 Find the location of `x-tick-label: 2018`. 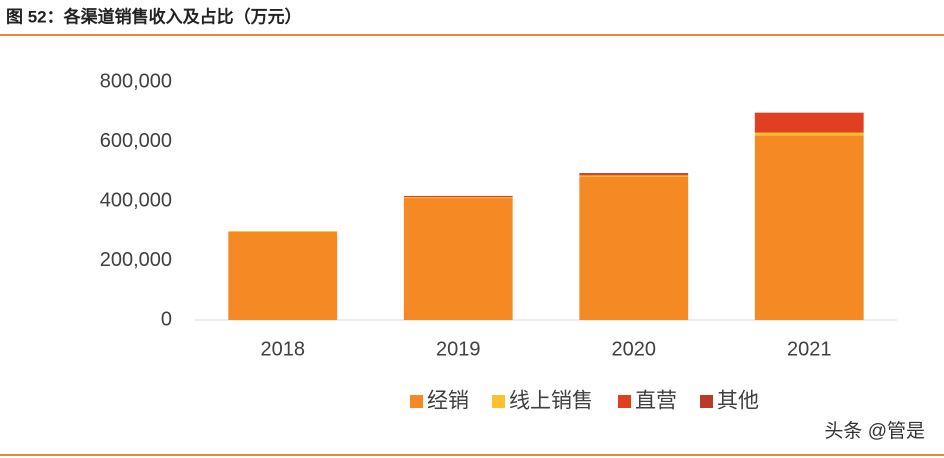

x-tick-label: 2018 is located at coordinates (283, 349).